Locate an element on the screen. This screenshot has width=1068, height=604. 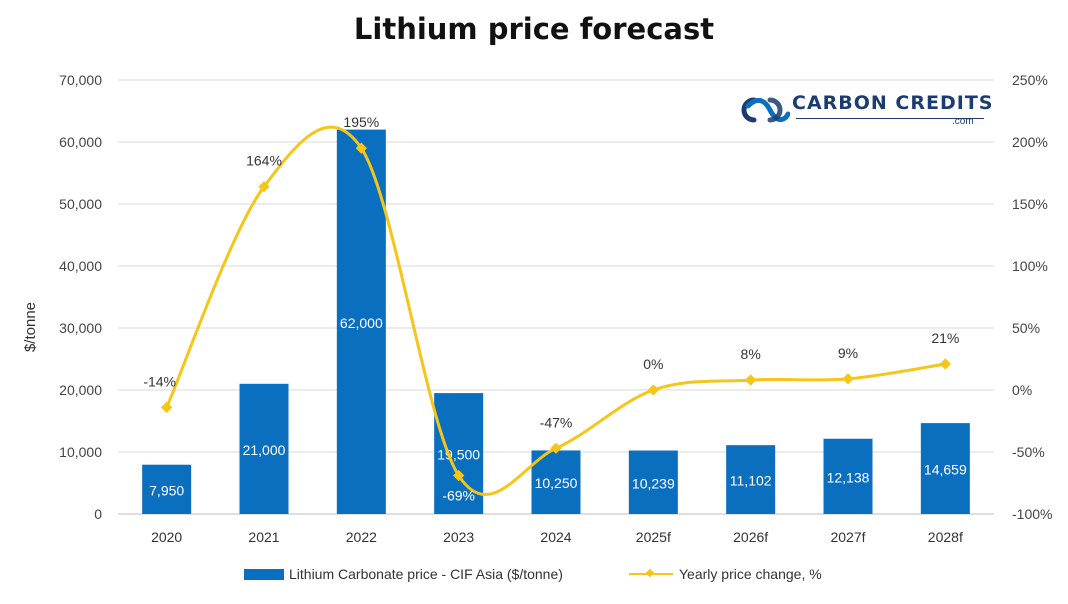
x-tick-label: 2020 is located at coordinates (166, 537).